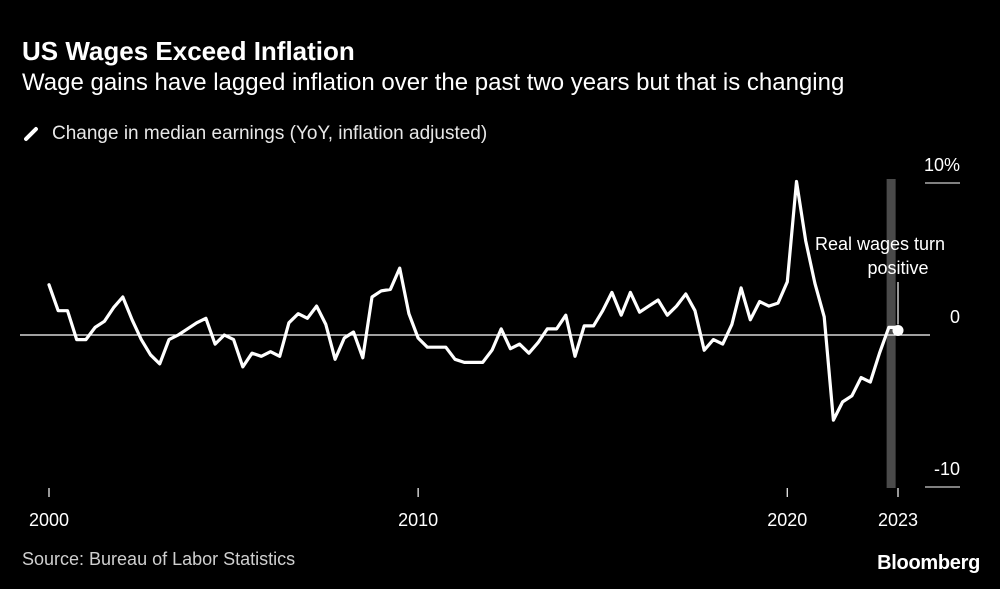  What do you see at coordinates (928, 563) in the screenshot?
I see `bloomberg-logo: Bloomberg` at bounding box center [928, 563].